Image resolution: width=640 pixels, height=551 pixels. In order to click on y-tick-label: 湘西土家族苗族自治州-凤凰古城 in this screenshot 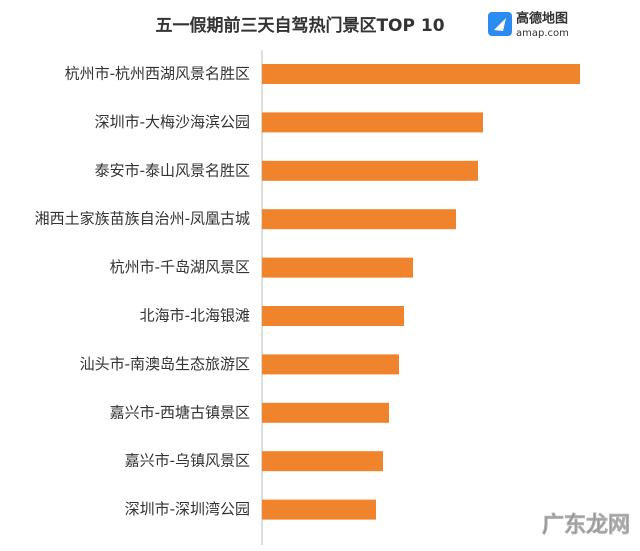, I will do `click(142, 219)`.